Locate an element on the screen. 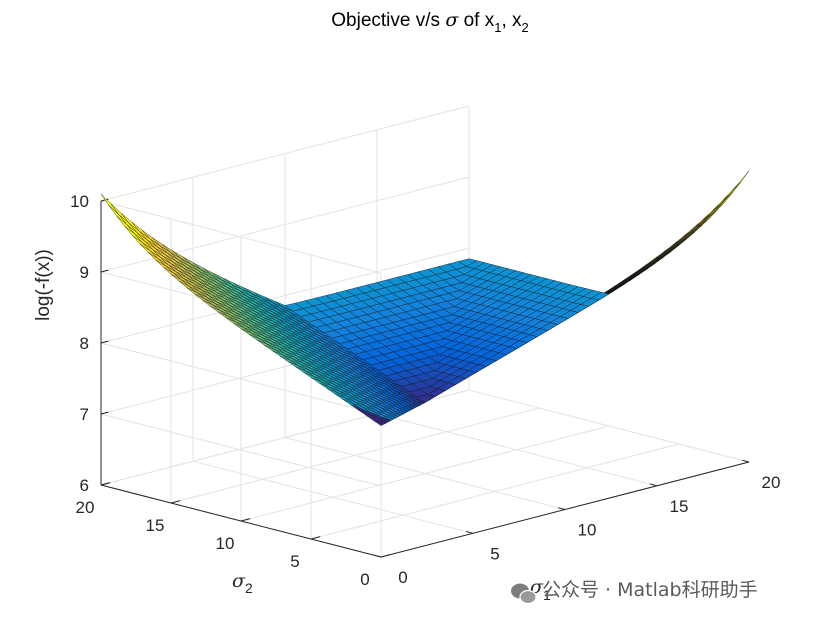 Image resolution: width=826 pixels, height=622 pixels. watermark: 公众号 · Matlab科研助手 is located at coordinates (634, 592).